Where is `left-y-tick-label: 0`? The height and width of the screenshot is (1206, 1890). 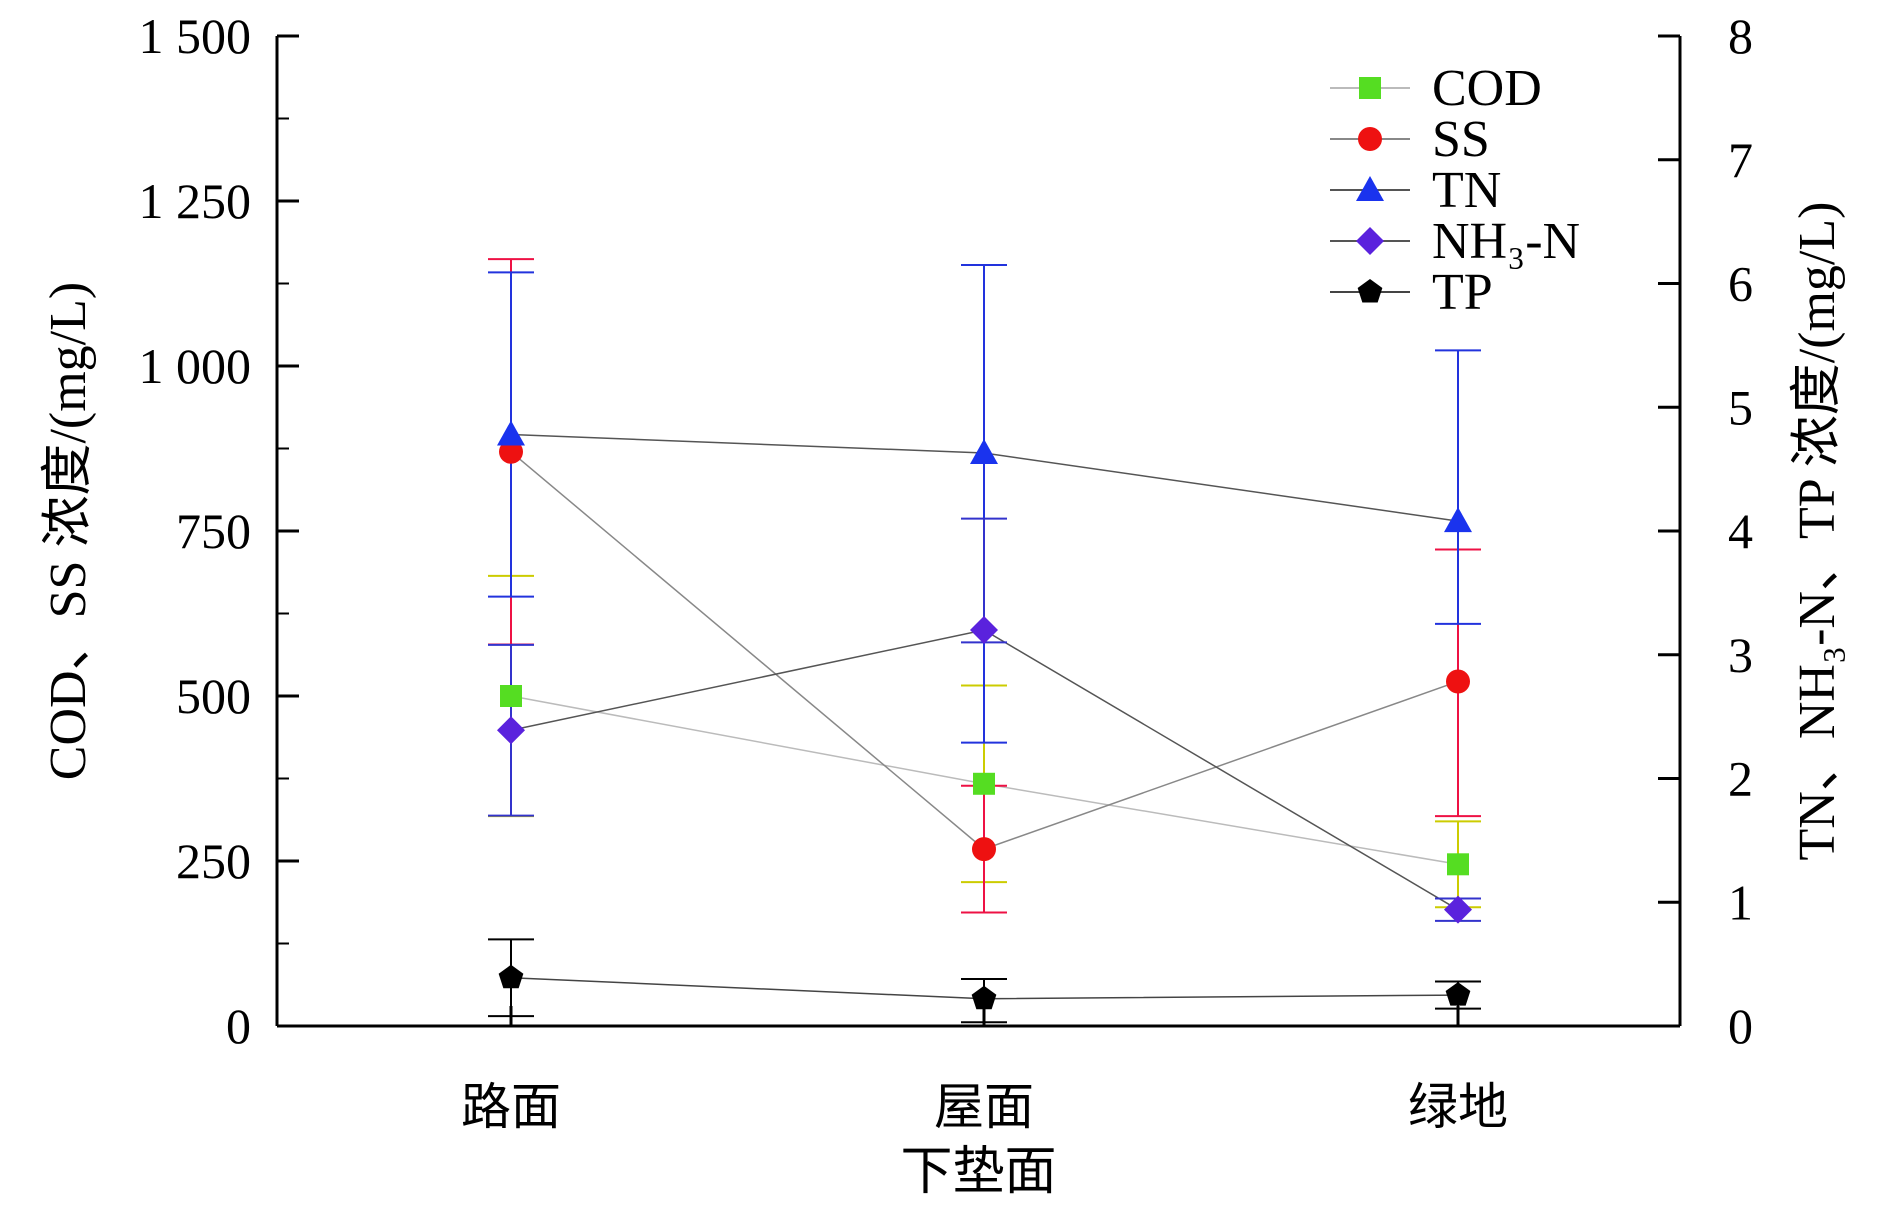 left-y-tick-label: 0 is located at coordinates (238, 1026).